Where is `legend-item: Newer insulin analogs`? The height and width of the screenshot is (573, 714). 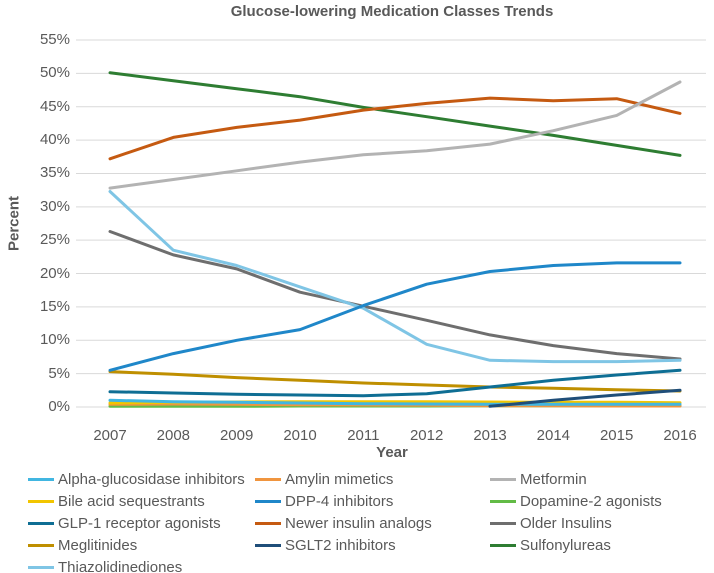 legend-item: Newer insulin analogs is located at coordinates (343, 523).